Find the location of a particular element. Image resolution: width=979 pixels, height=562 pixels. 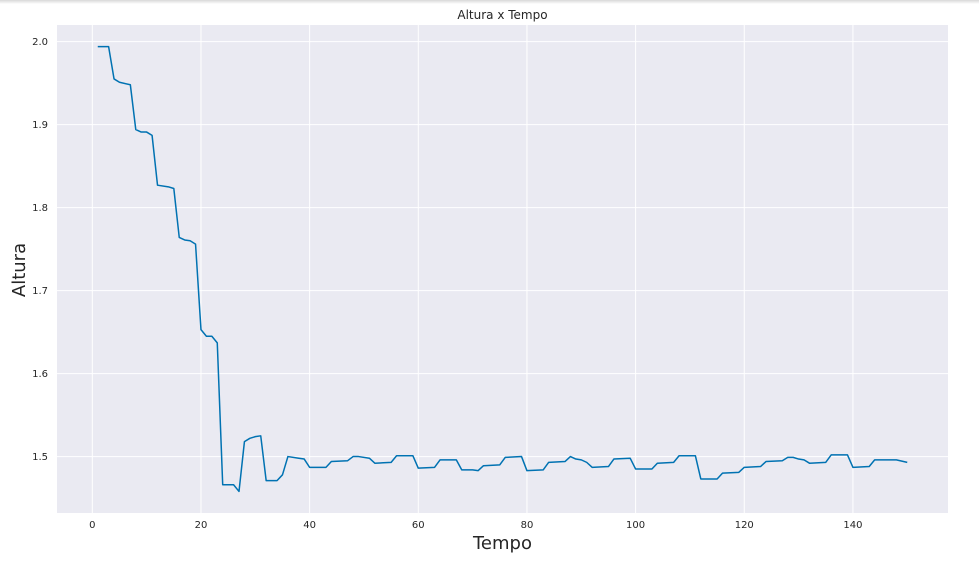

x-axis-ticks: 0 20 40 60 80 100 120 140 is located at coordinates (475, 525).